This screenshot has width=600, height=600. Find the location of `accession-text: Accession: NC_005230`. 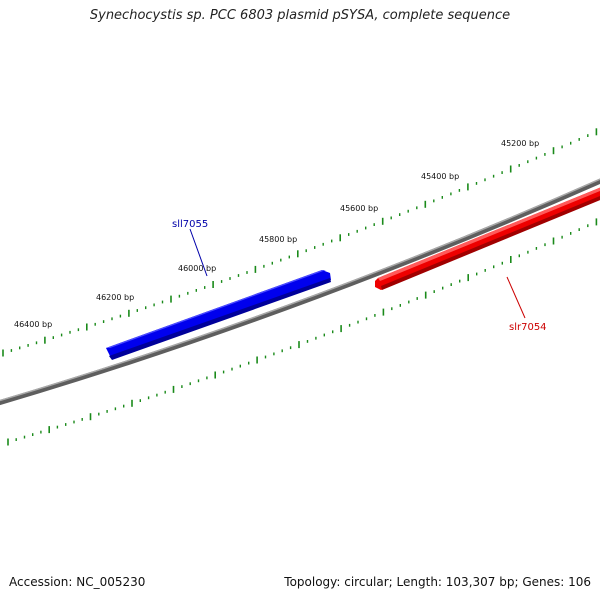

accession-text: Accession: NC_005230 is located at coordinates (77, 582).